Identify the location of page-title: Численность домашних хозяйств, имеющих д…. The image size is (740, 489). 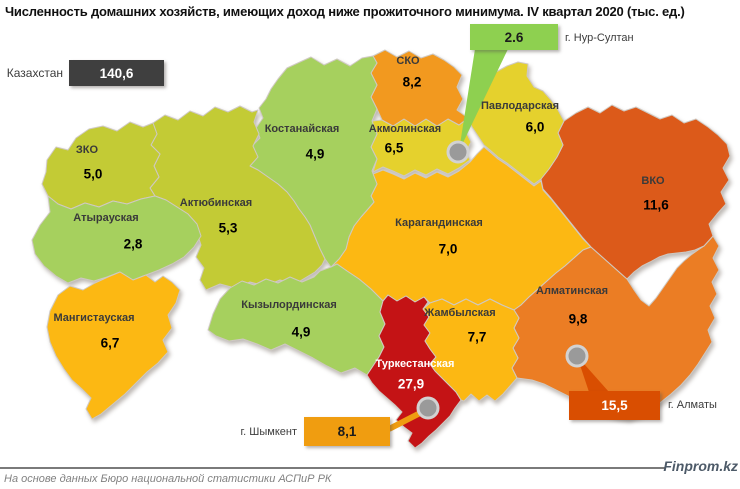
(345, 11).